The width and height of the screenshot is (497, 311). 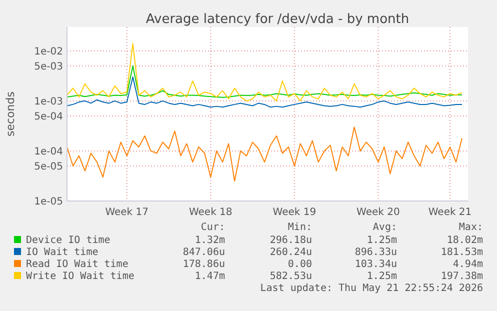 I want to click on text: Max:, so click(x=470, y=227).